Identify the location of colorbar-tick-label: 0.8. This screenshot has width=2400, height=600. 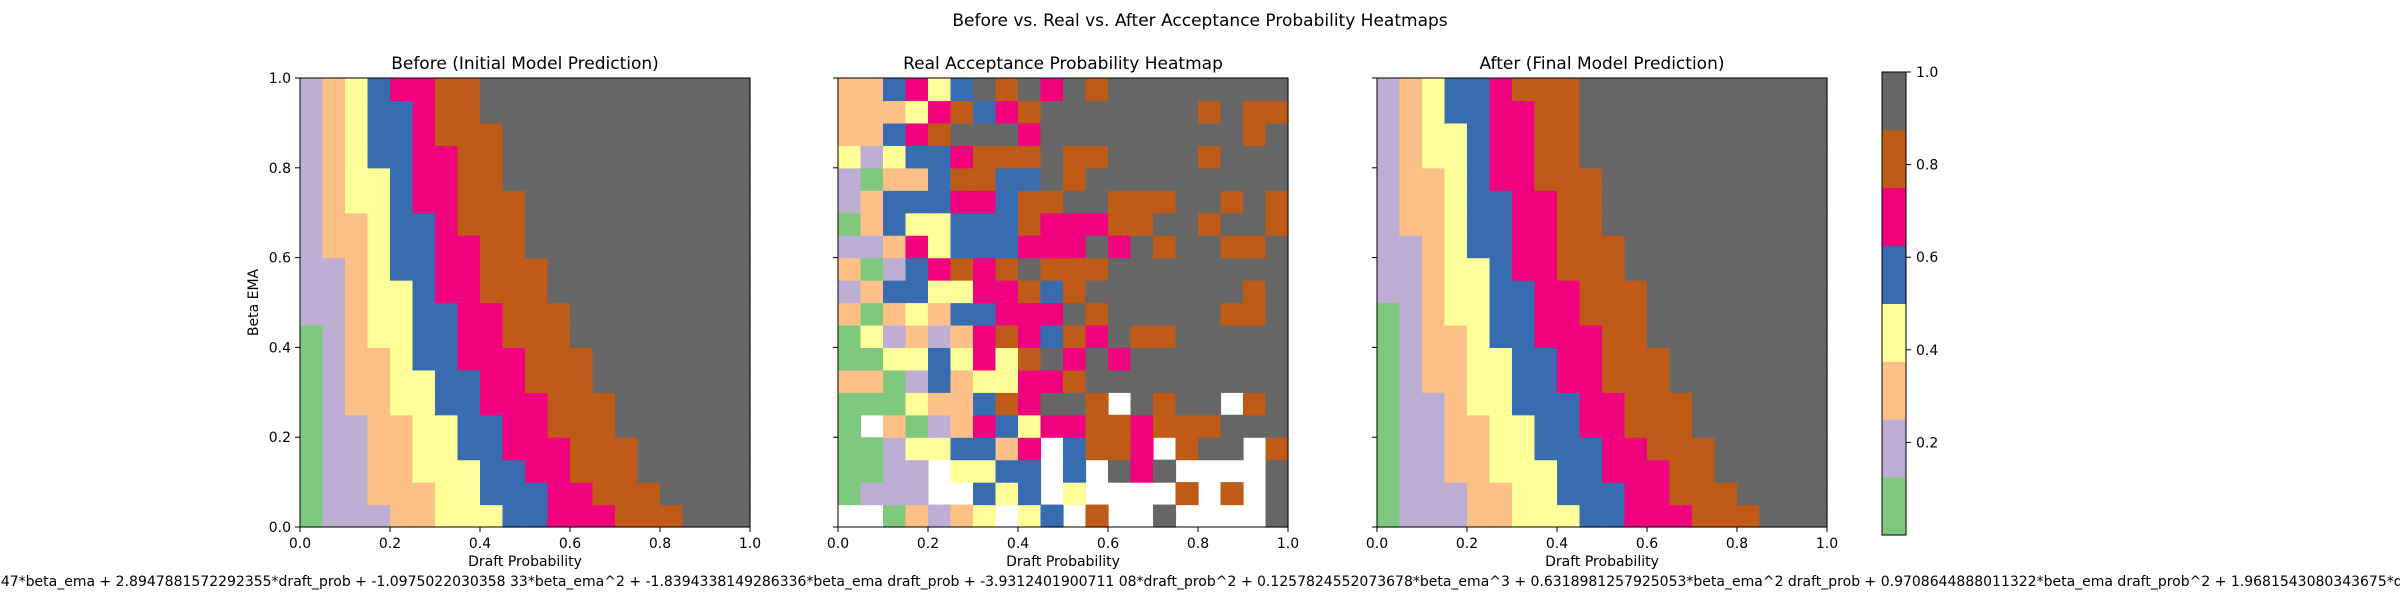
(1927, 166).